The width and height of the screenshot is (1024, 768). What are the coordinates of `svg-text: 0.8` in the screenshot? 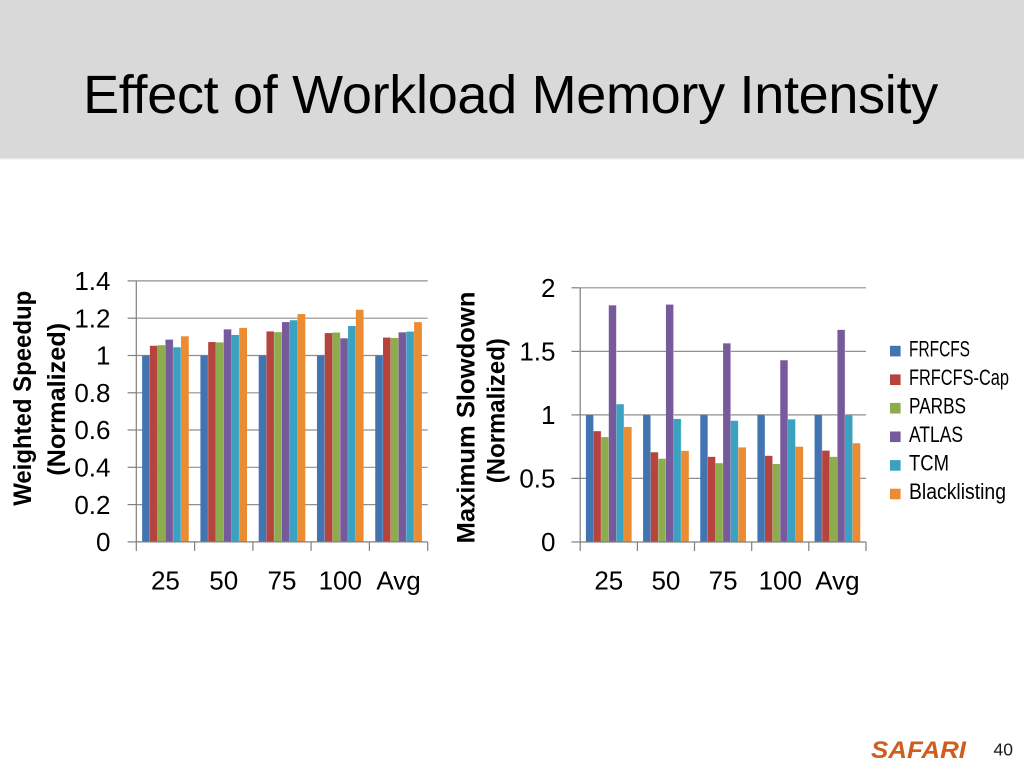 It's located at (92, 393).